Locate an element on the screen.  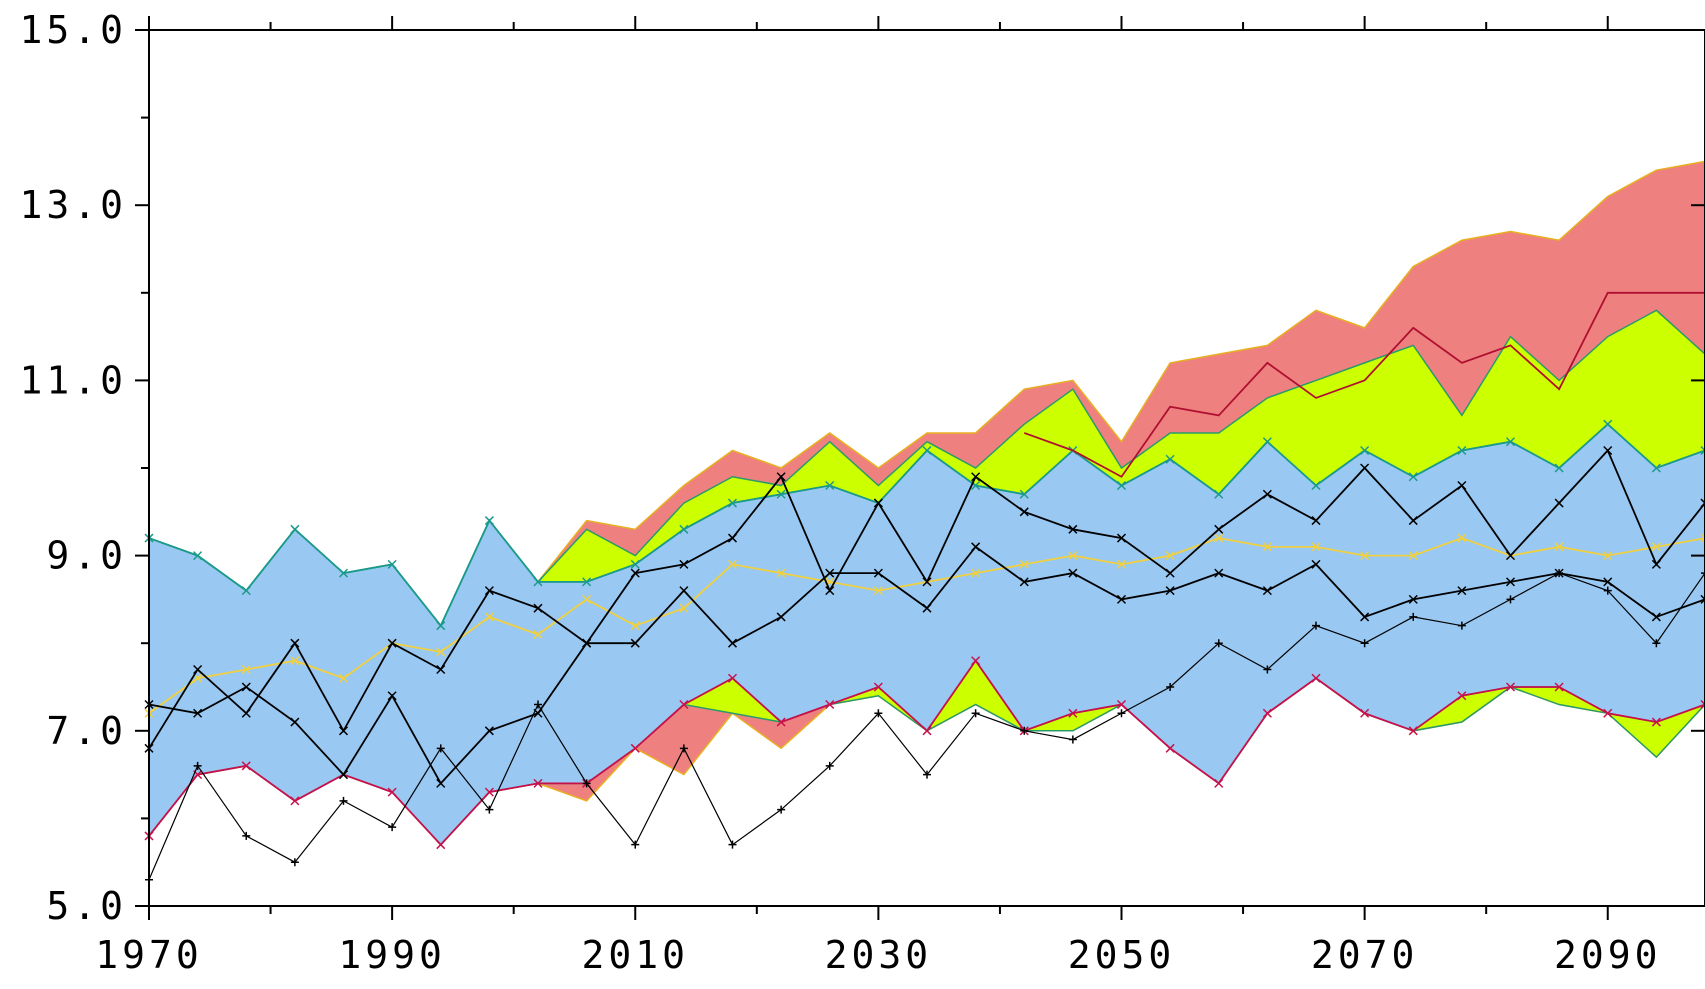
y-tick-label: 11.0 is located at coordinates (73, 380).